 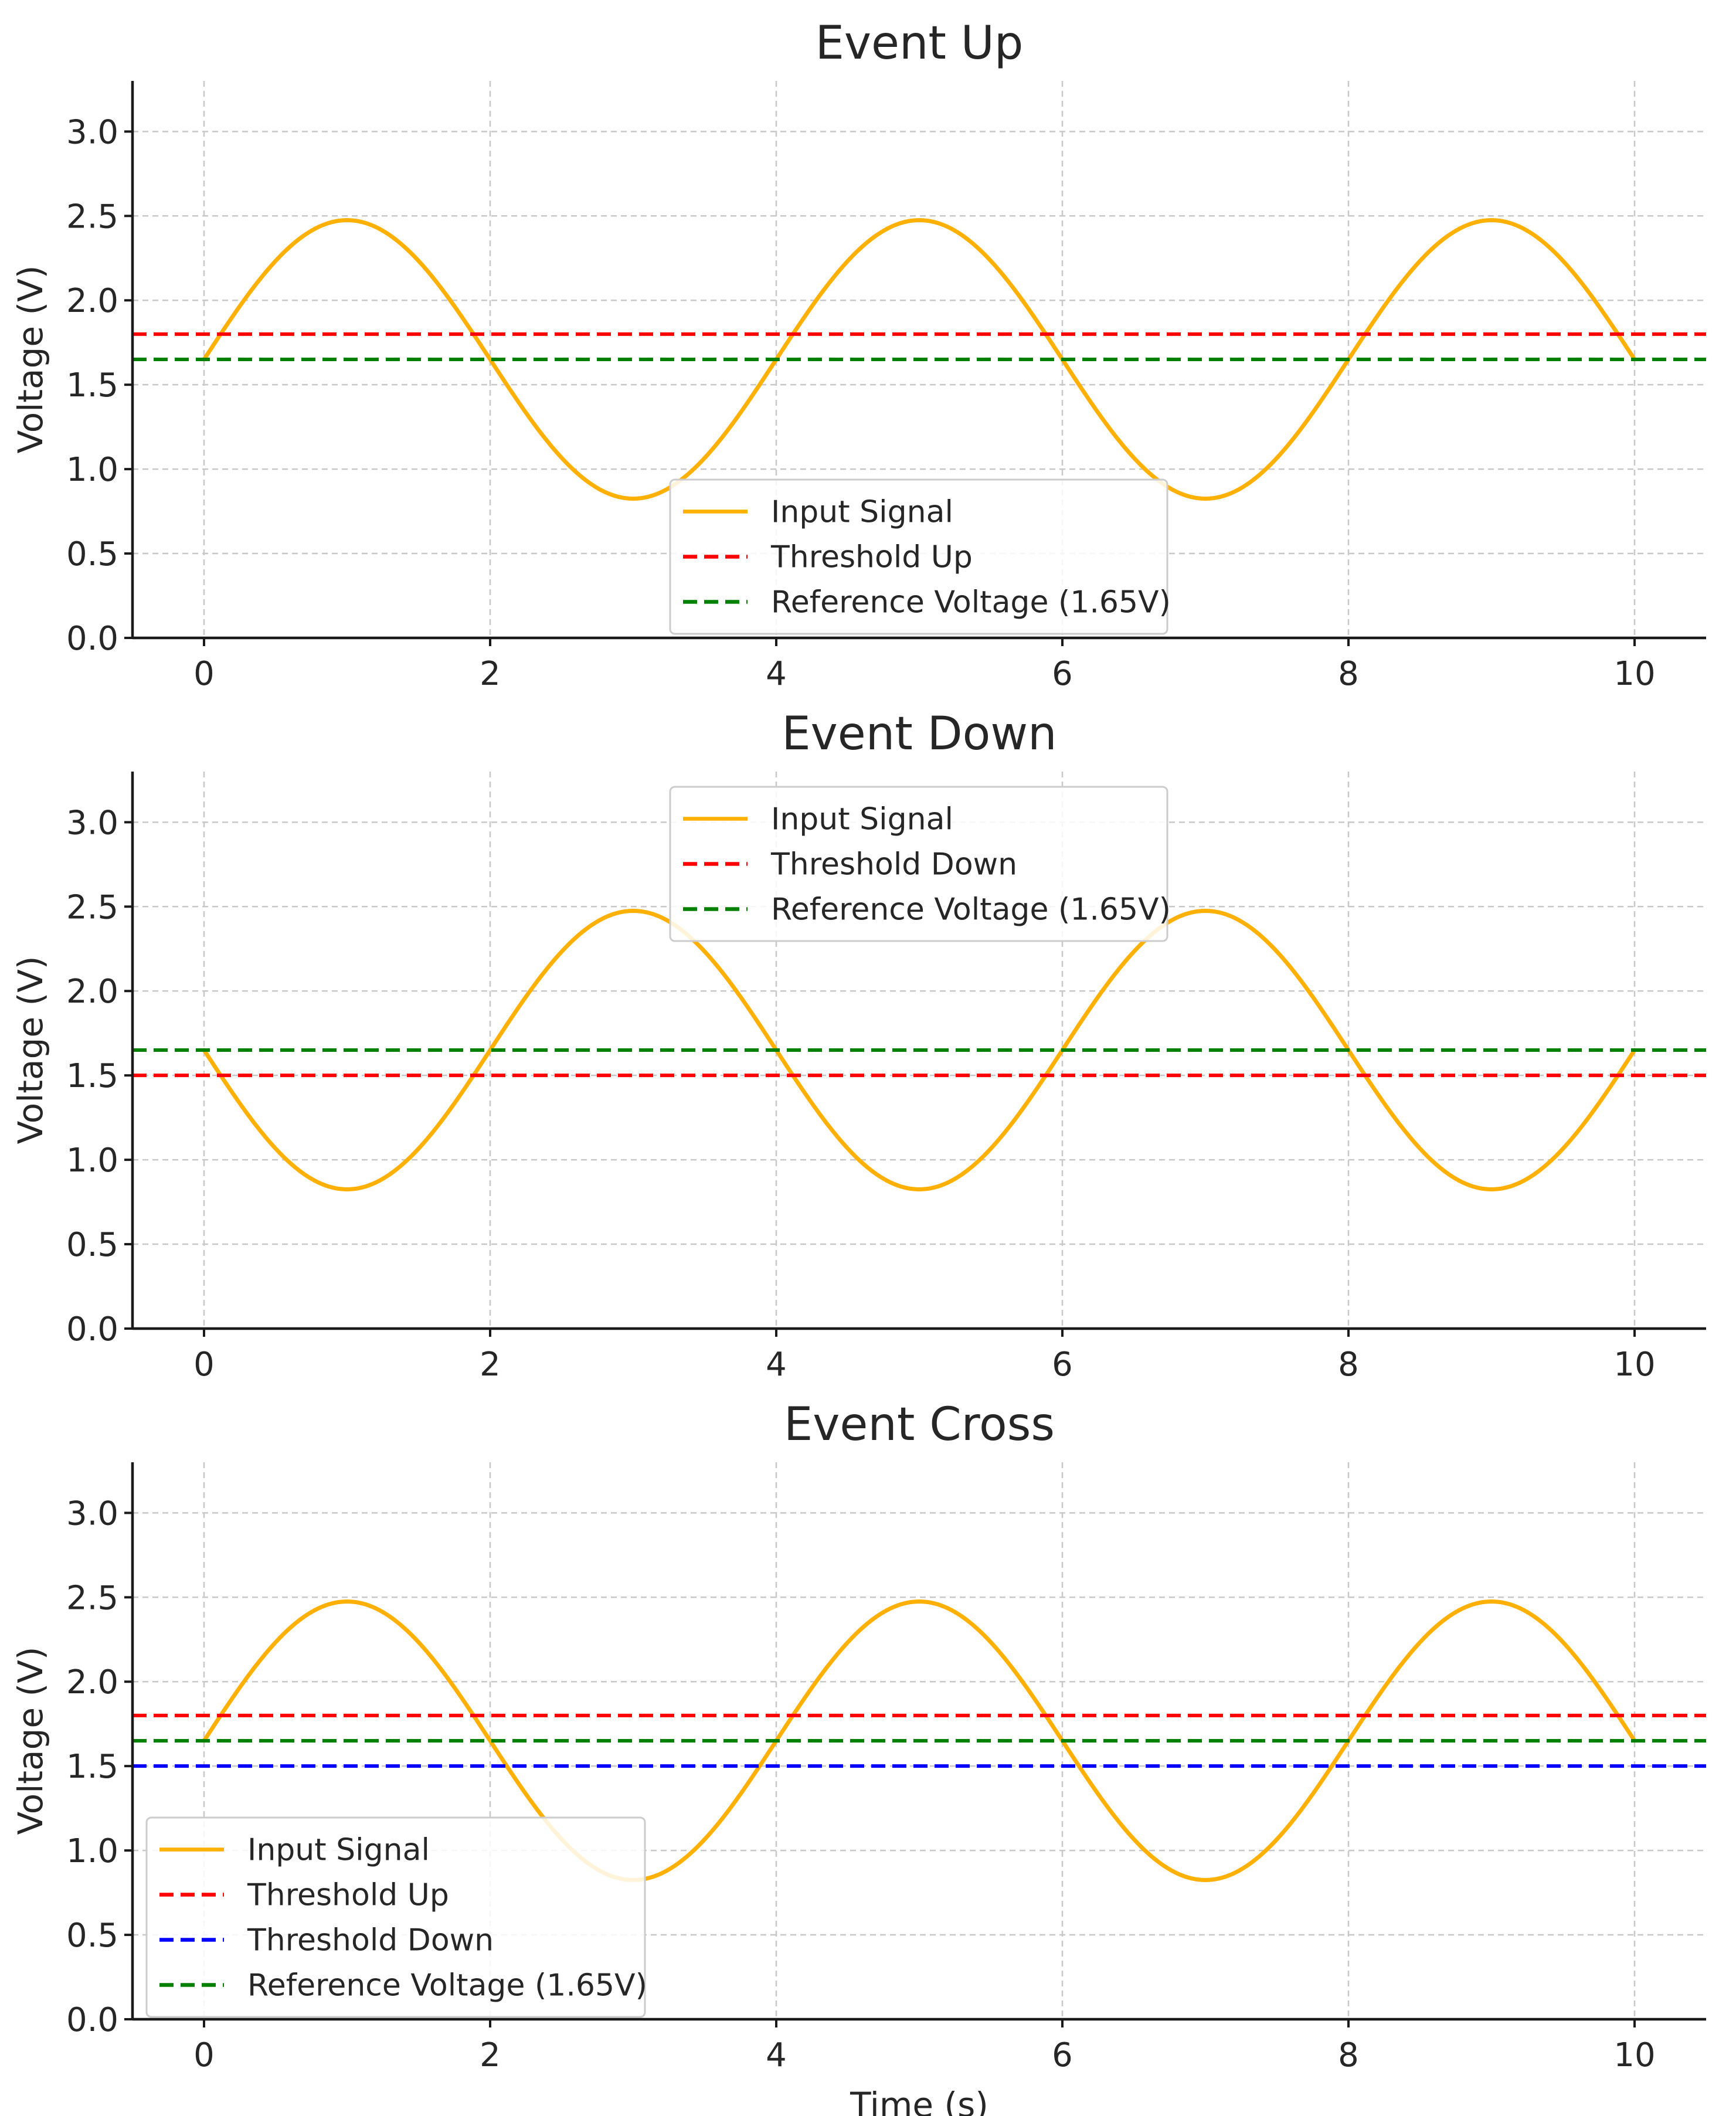 I want to click on x-axis-label: Time (s), so click(x=919, y=2100).